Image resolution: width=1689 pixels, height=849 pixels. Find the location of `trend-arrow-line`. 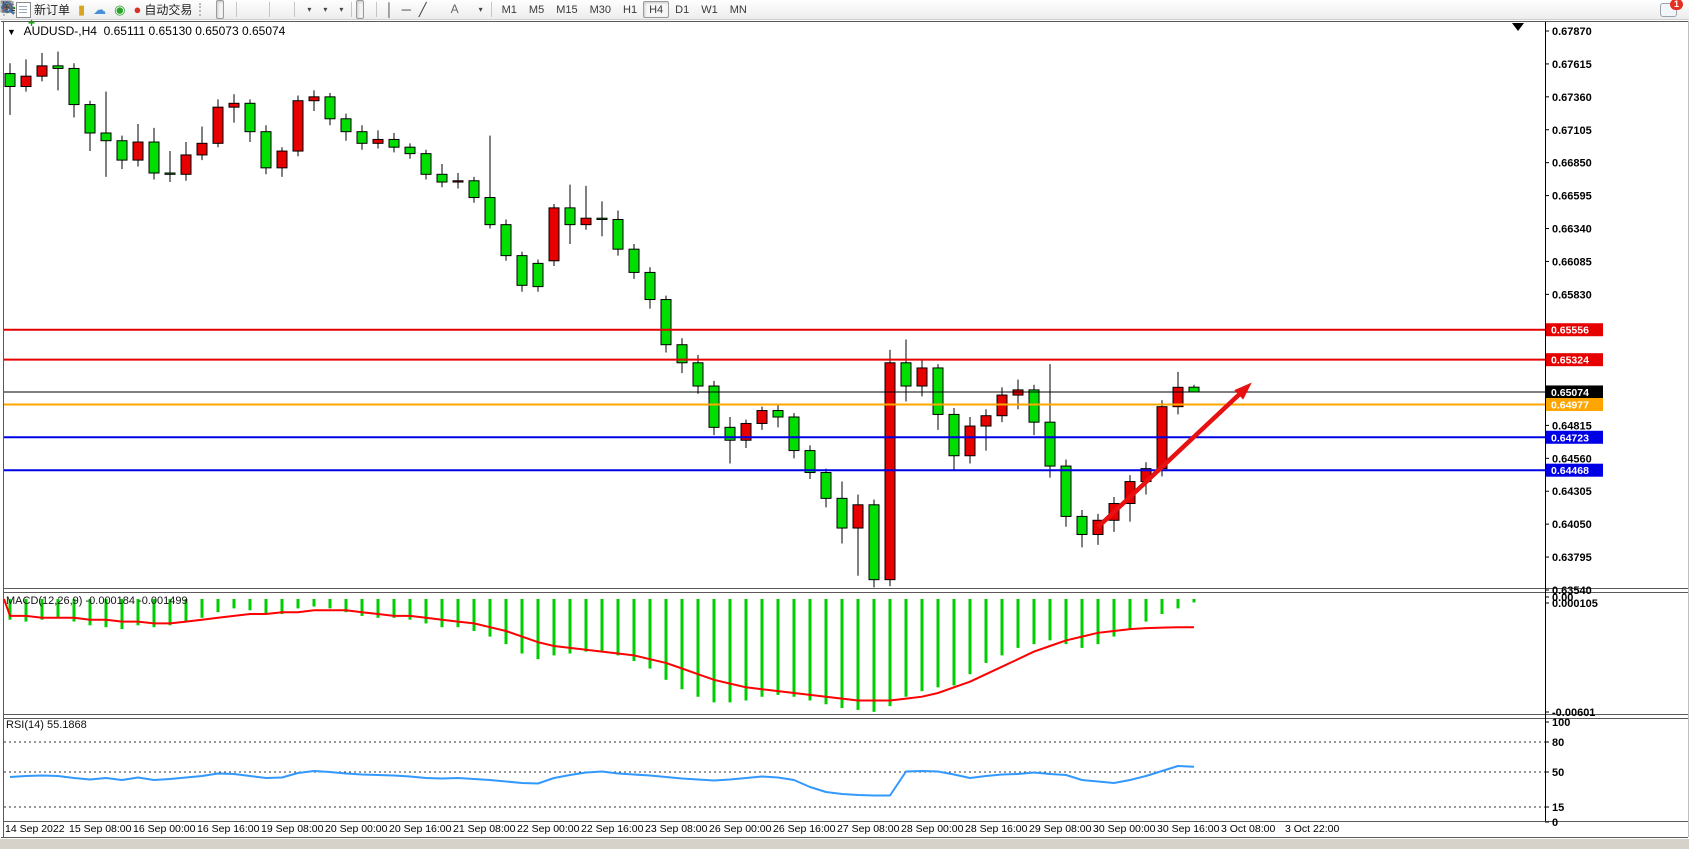

trend-arrow-line is located at coordinates (1169, 460).